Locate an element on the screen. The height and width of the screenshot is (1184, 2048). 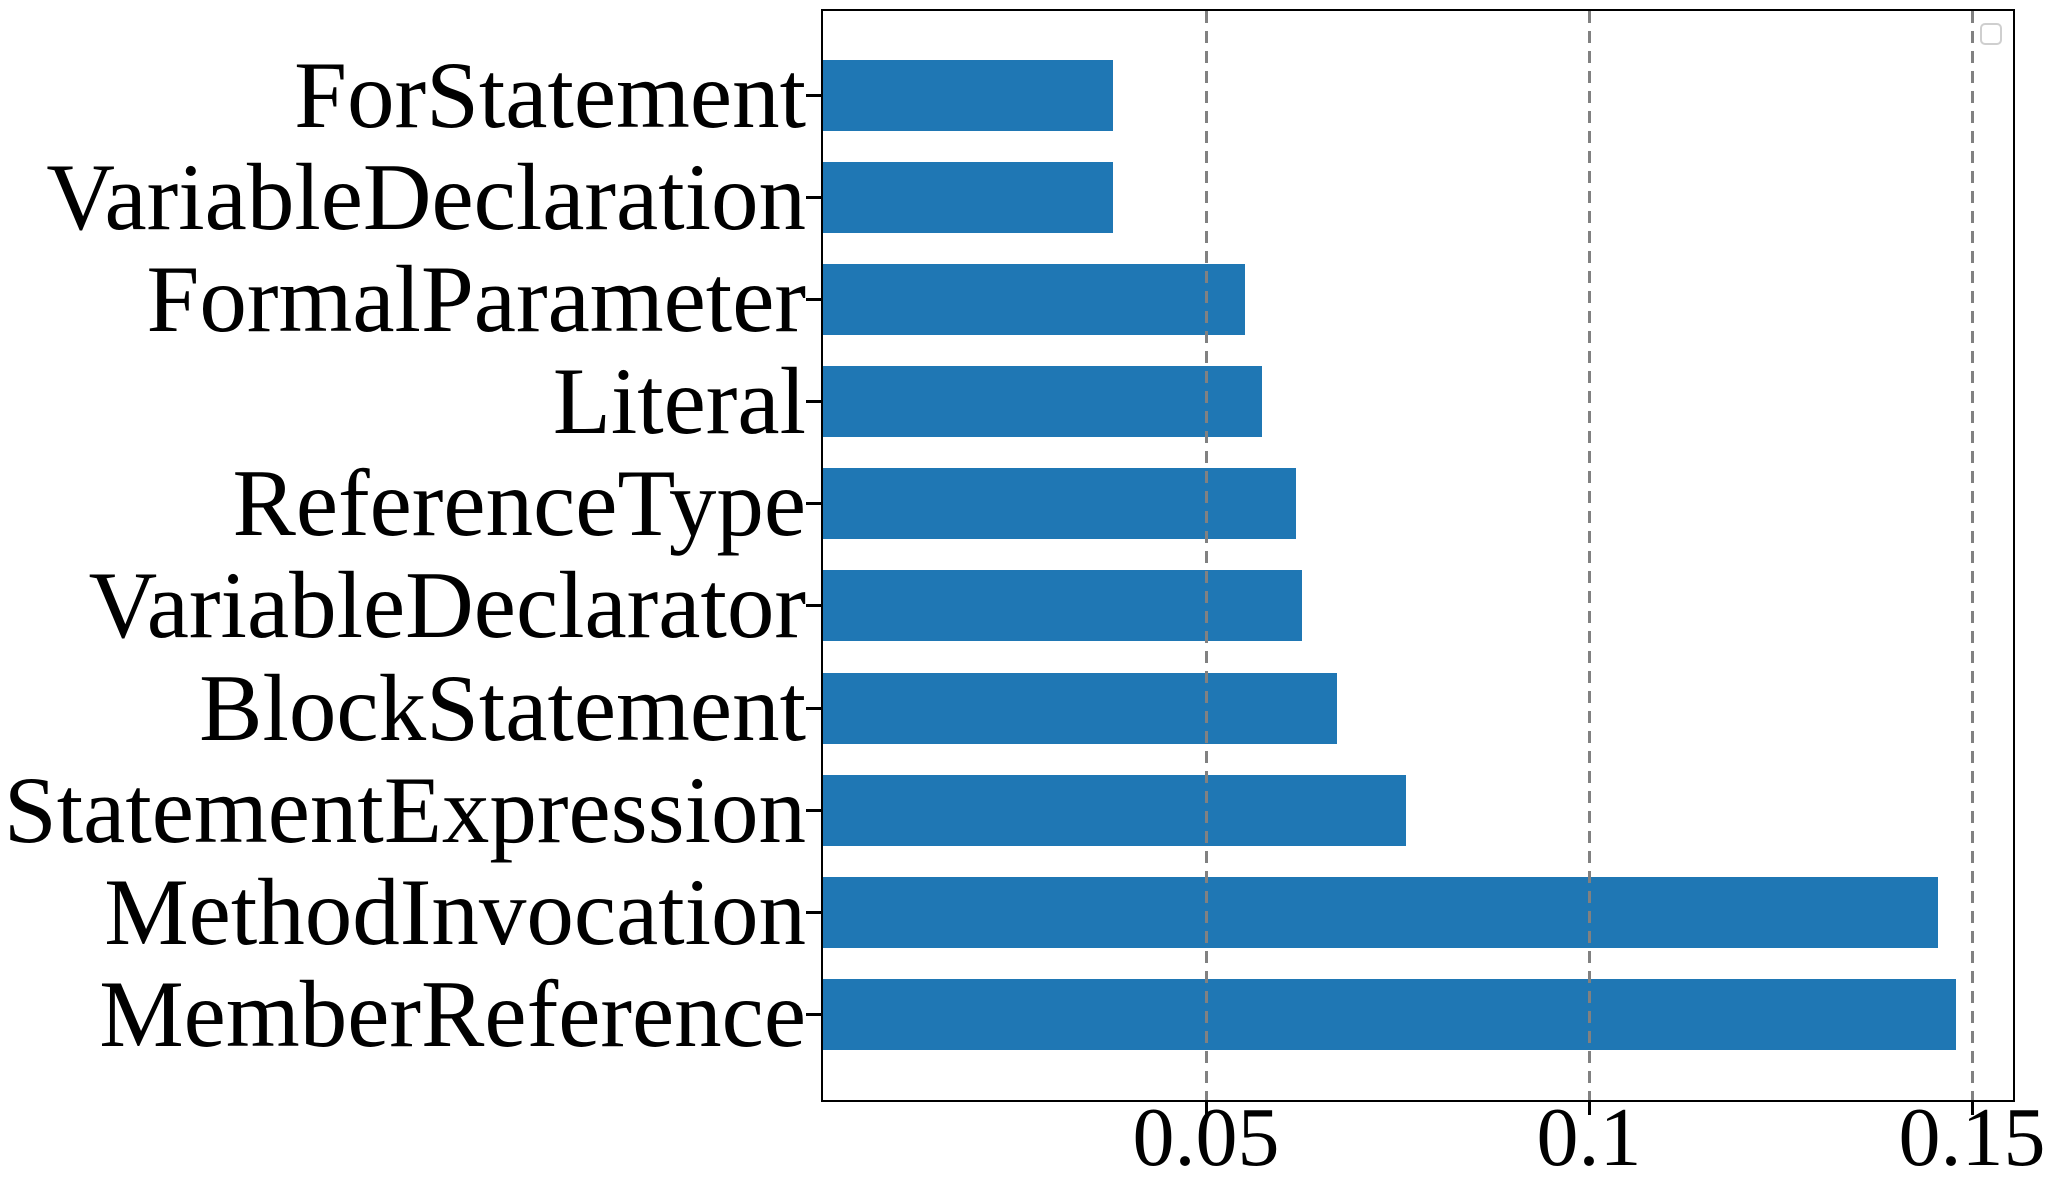
bar-variabledeclarator is located at coordinates (1062, 606).